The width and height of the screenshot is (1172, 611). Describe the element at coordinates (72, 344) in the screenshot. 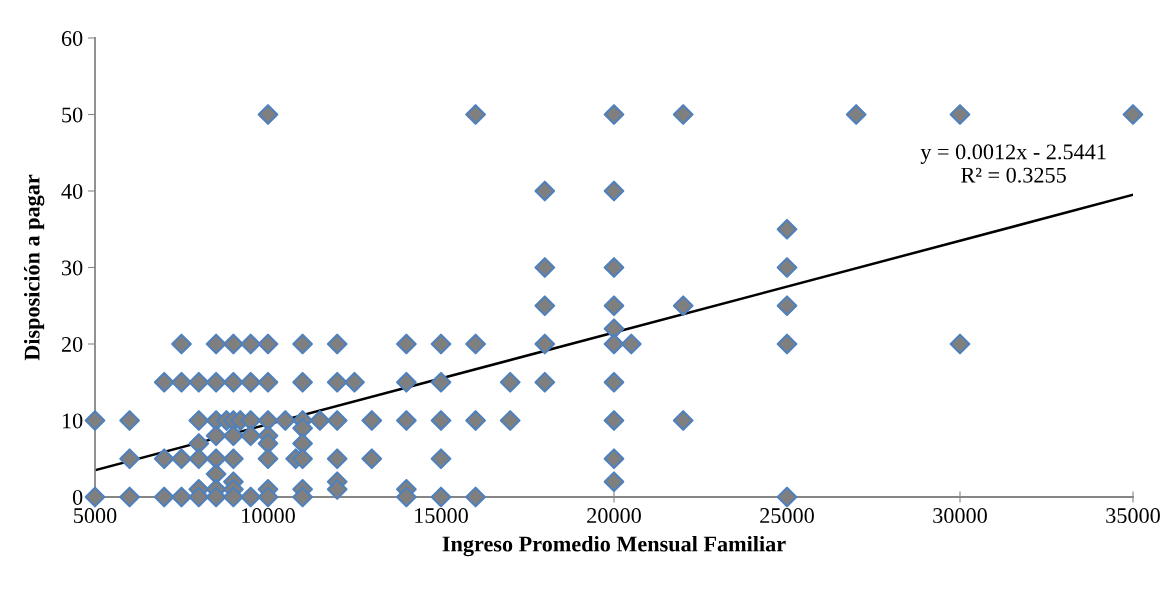

I see `y-tick-label: 20` at that location.